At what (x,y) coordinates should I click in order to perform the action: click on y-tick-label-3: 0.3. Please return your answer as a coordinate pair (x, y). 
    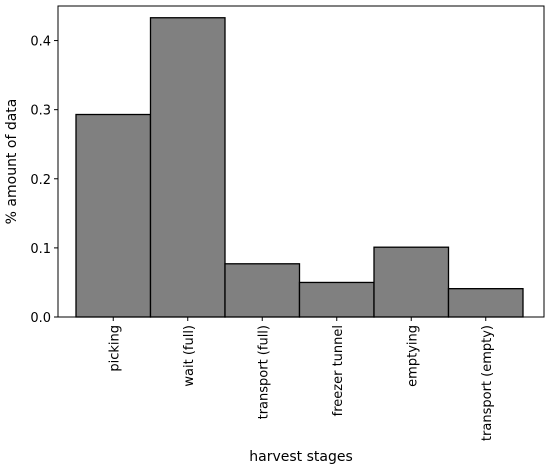
    Looking at the image, I should click on (40, 111).